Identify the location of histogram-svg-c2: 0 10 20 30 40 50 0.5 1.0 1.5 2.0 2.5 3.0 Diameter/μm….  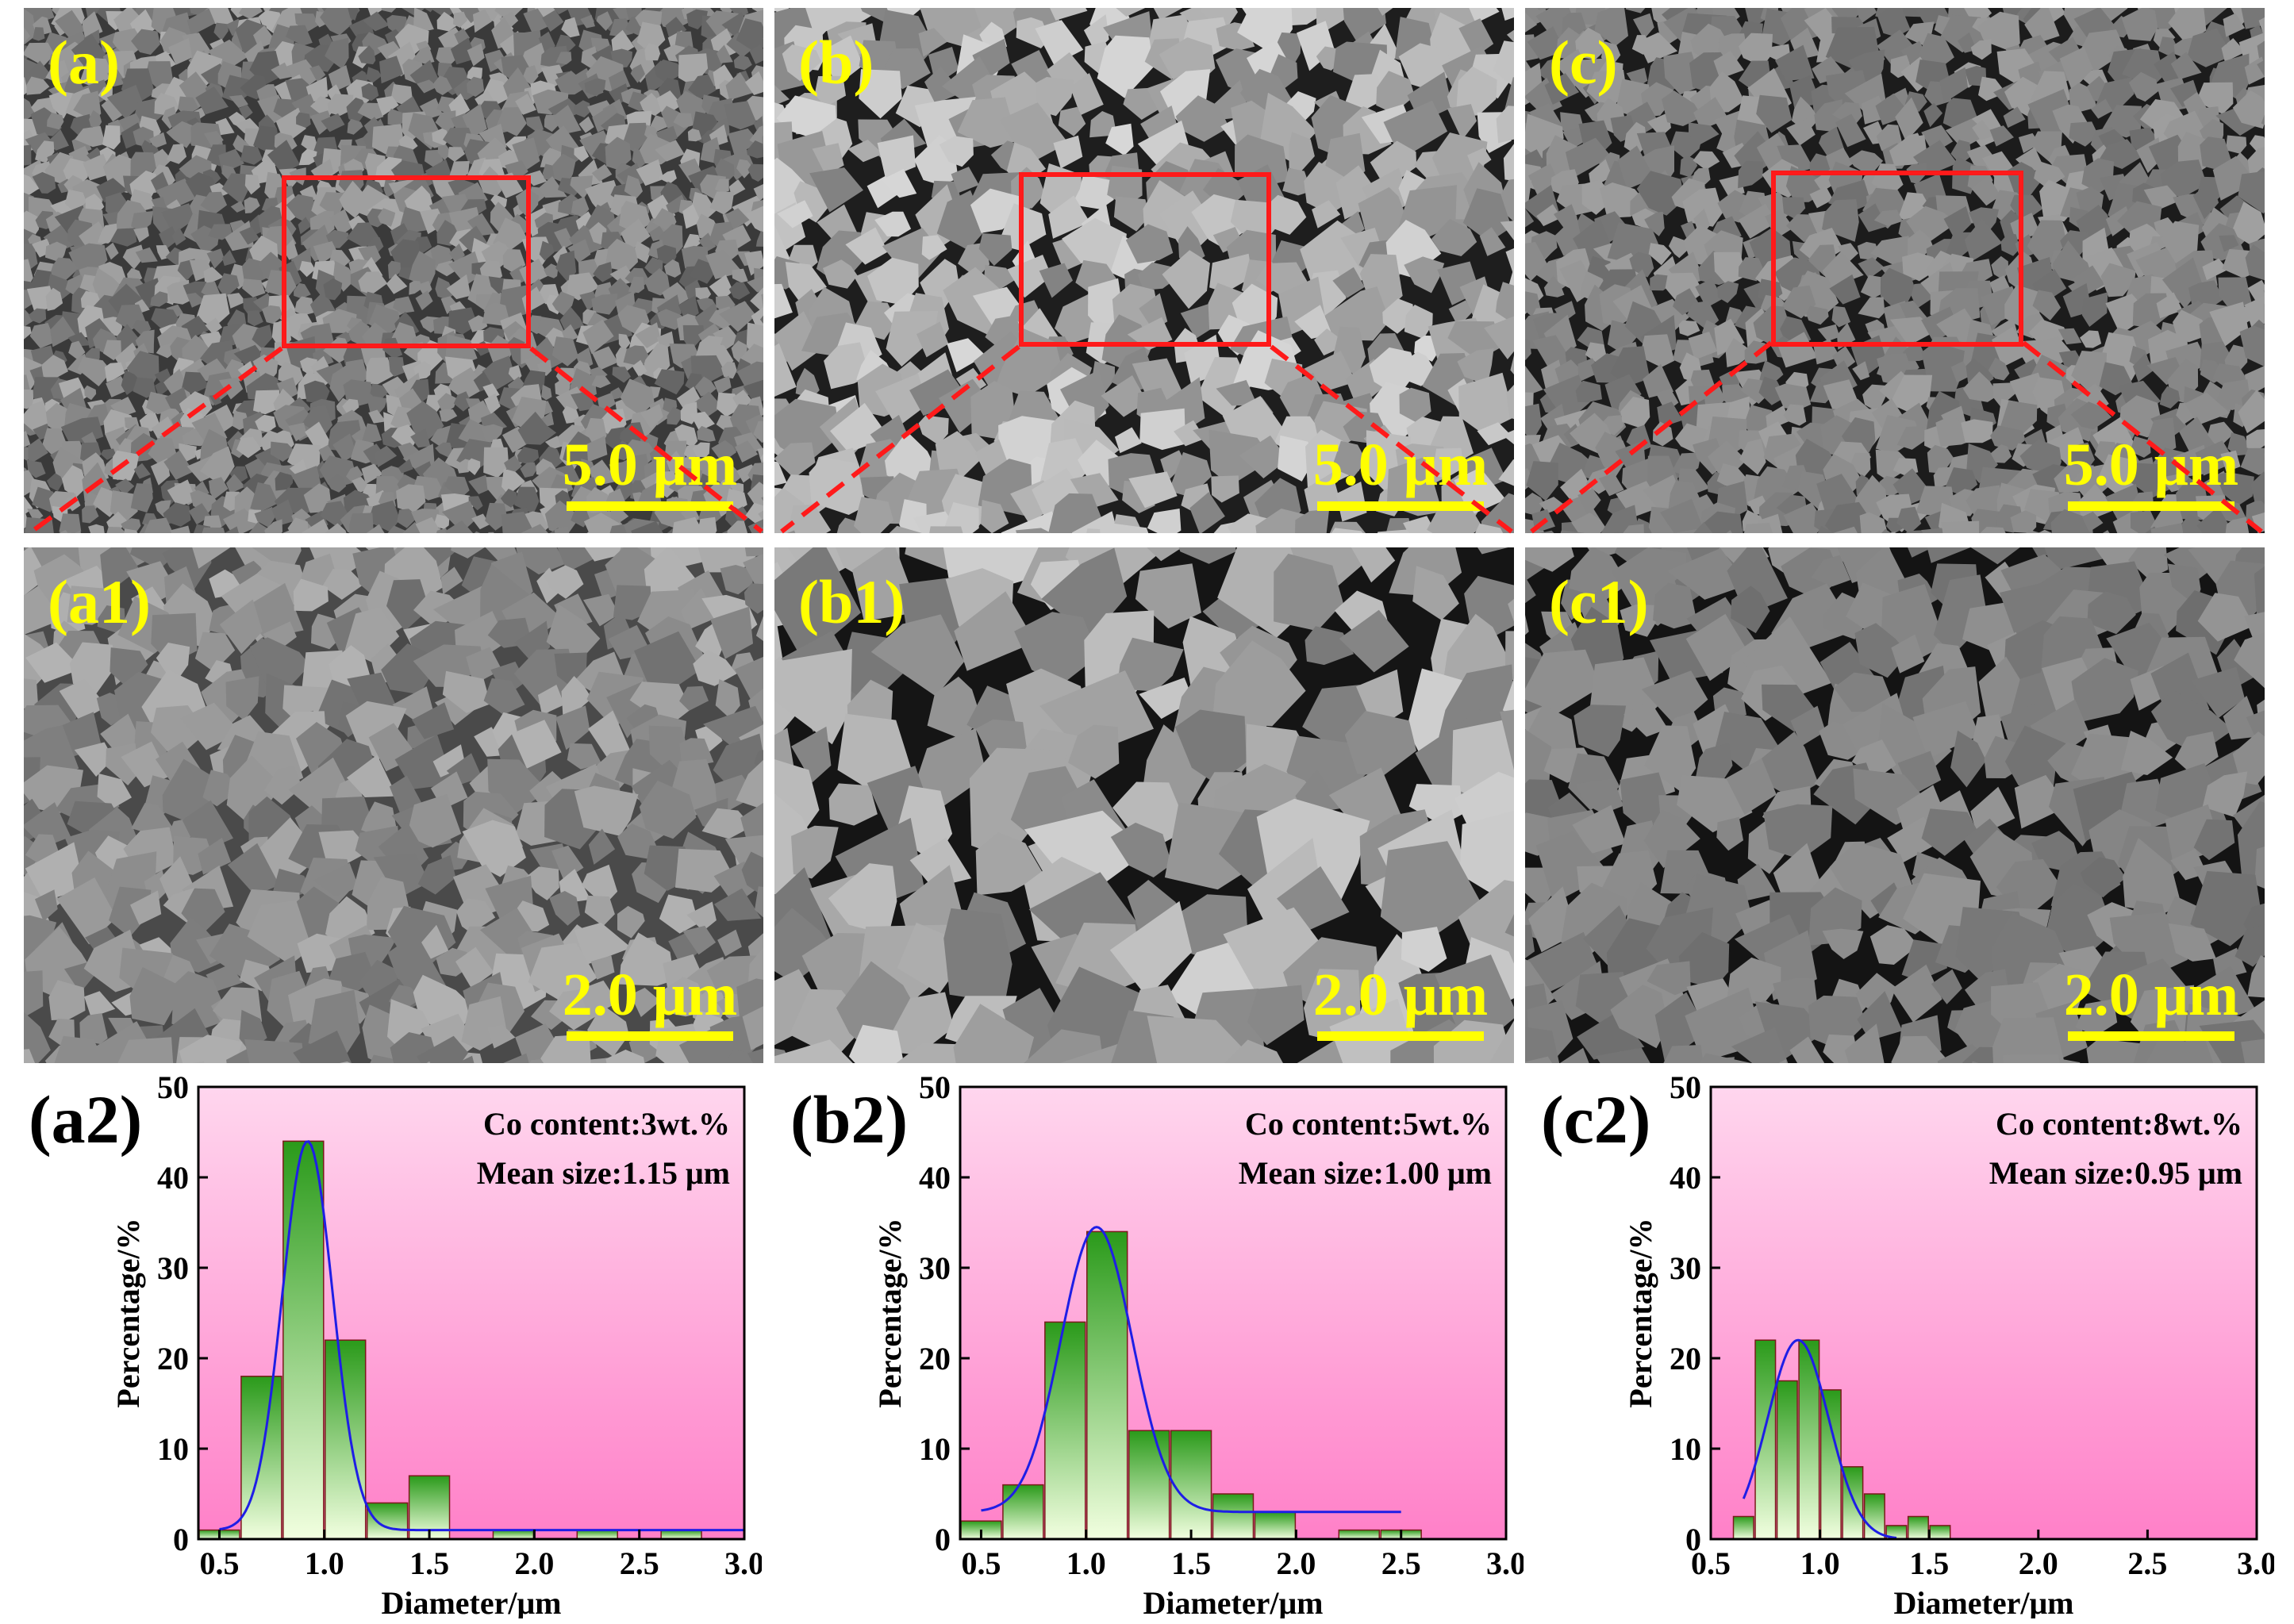
(1950, 1345).